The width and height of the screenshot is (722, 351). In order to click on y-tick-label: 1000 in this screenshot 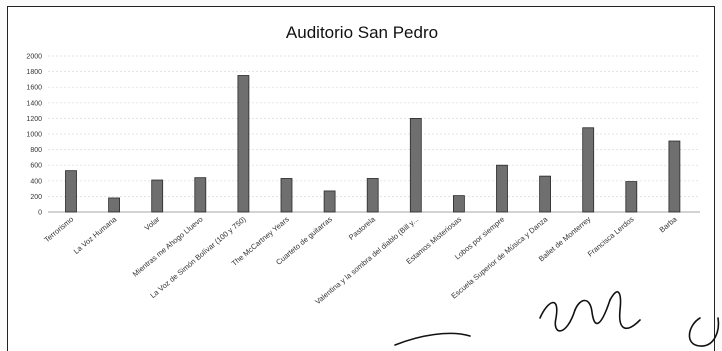, I will do `click(34, 135)`.